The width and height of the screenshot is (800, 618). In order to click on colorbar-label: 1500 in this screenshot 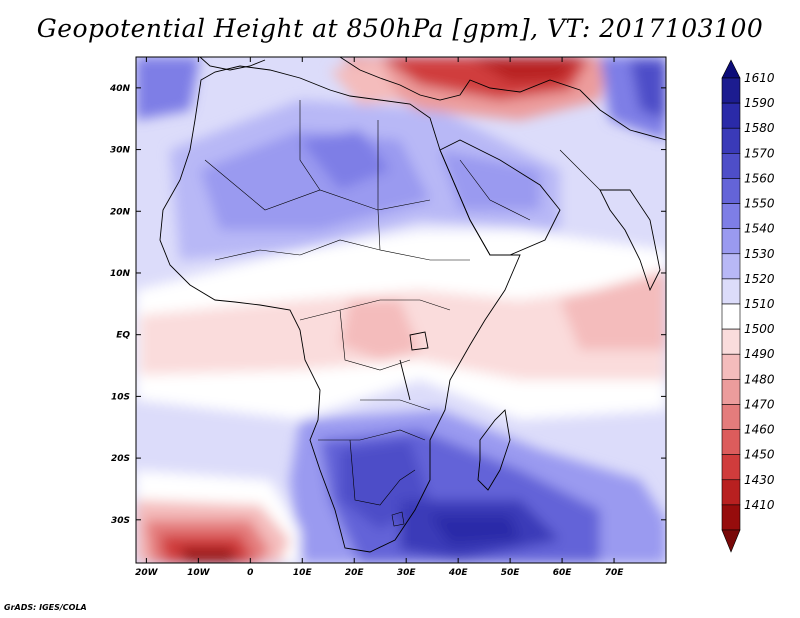, I will do `click(759, 329)`.